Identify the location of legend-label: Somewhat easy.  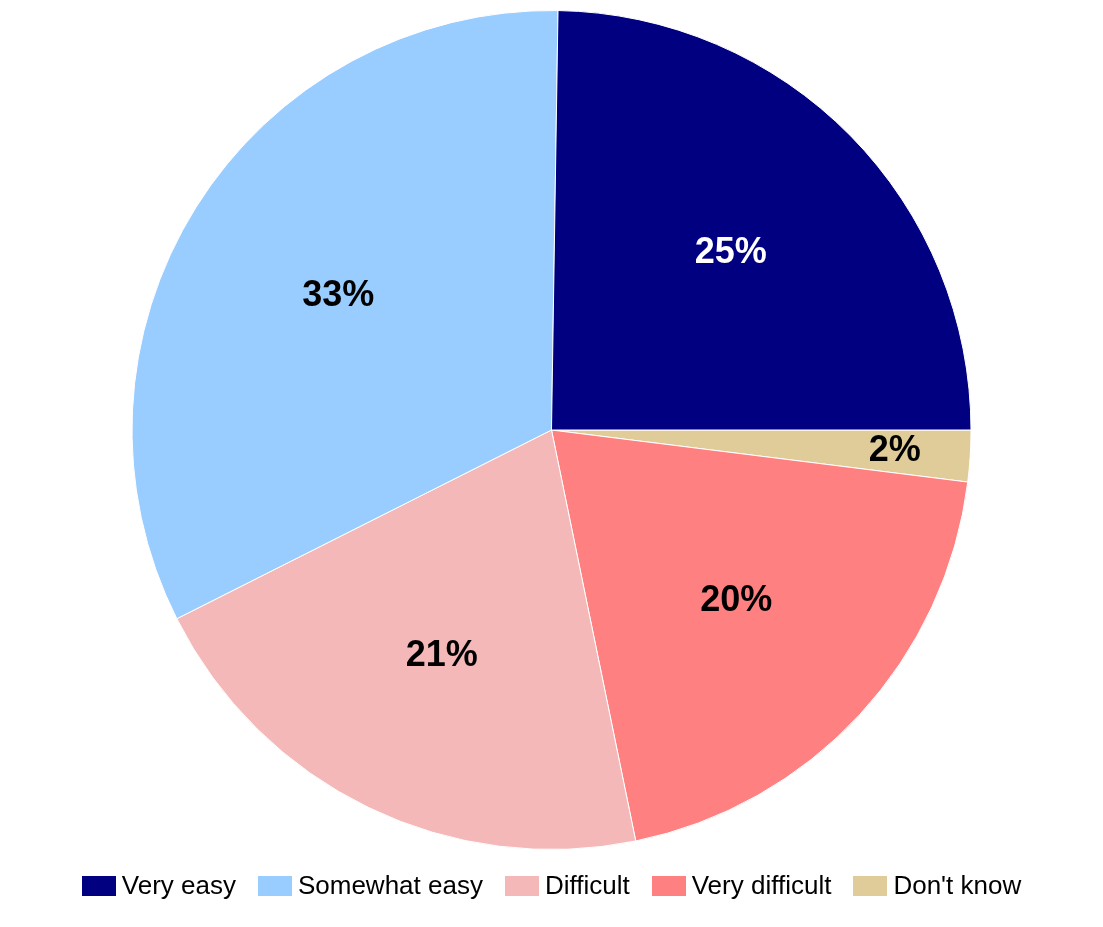
(390, 885).